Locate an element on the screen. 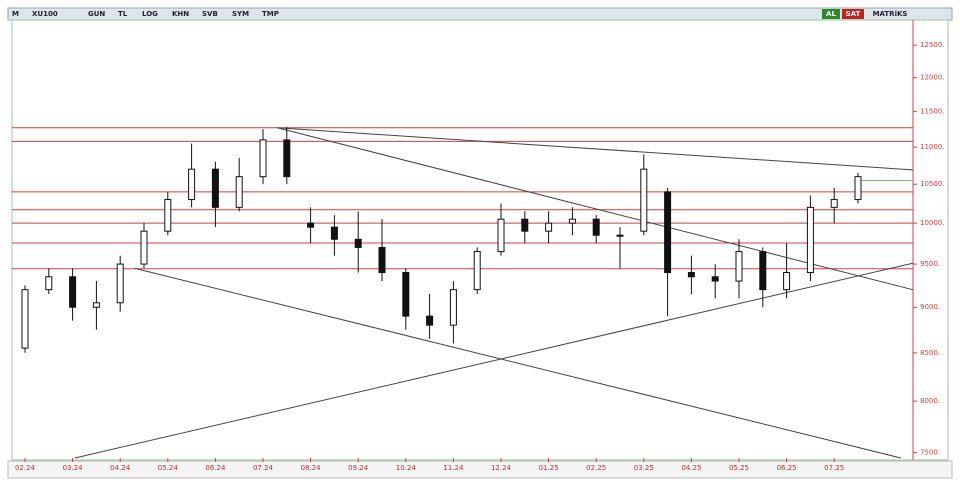 This screenshot has height=489, width=960. x-tick-label: 06.25 is located at coordinates (787, 468).